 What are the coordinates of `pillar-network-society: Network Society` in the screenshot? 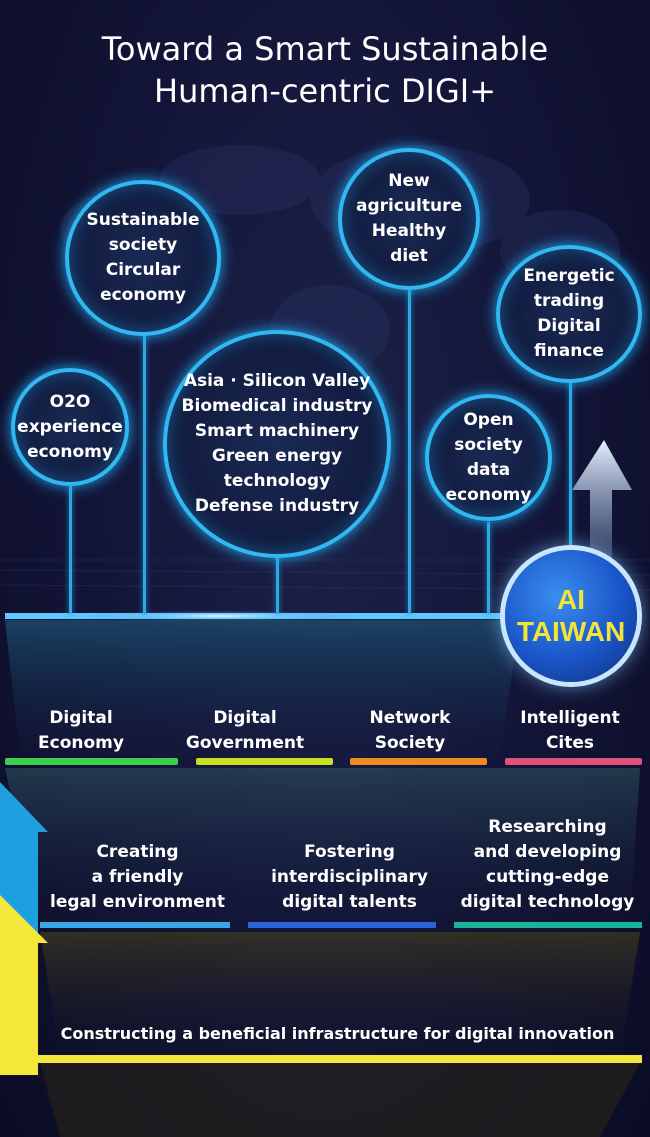 It's located at (410, 731).